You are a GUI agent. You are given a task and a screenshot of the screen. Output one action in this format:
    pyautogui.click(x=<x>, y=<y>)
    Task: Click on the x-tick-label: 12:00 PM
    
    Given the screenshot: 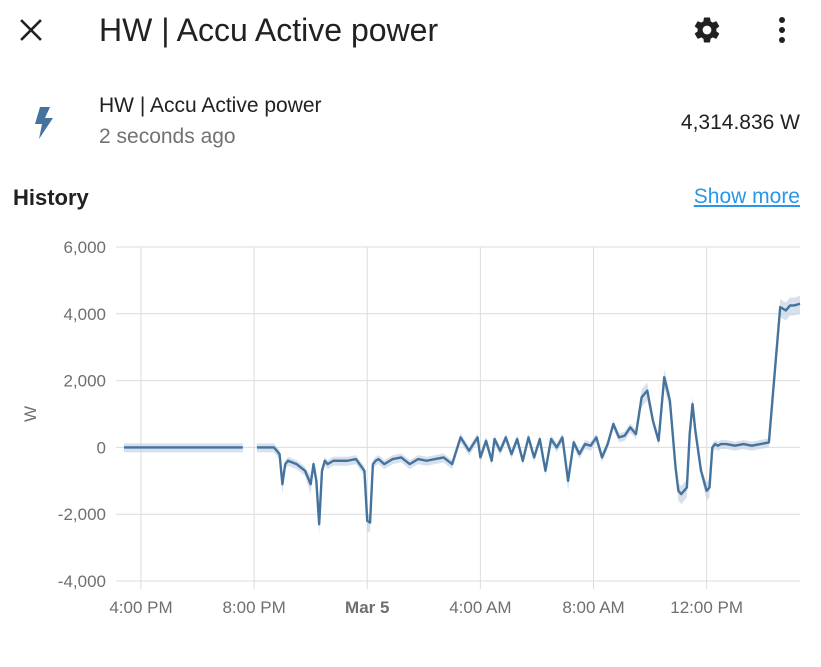 What is the action you would take?
    pyautogui.click(x=706, y=607)
    